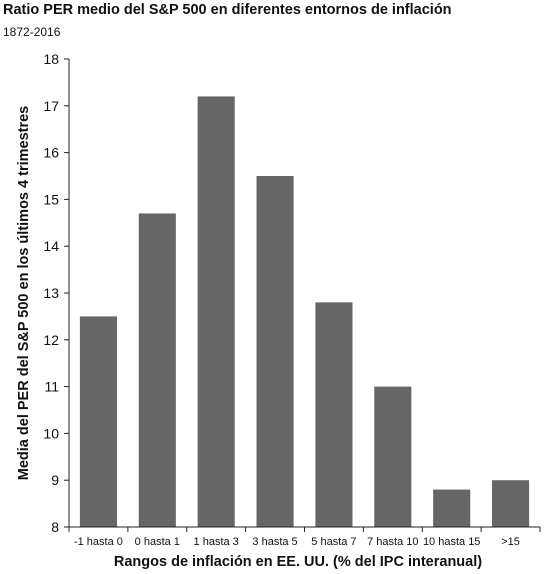 Image resolution: width=555 pixels, height=574 pixels. I want to click on y-tick-label: 13, so click(51, 293).